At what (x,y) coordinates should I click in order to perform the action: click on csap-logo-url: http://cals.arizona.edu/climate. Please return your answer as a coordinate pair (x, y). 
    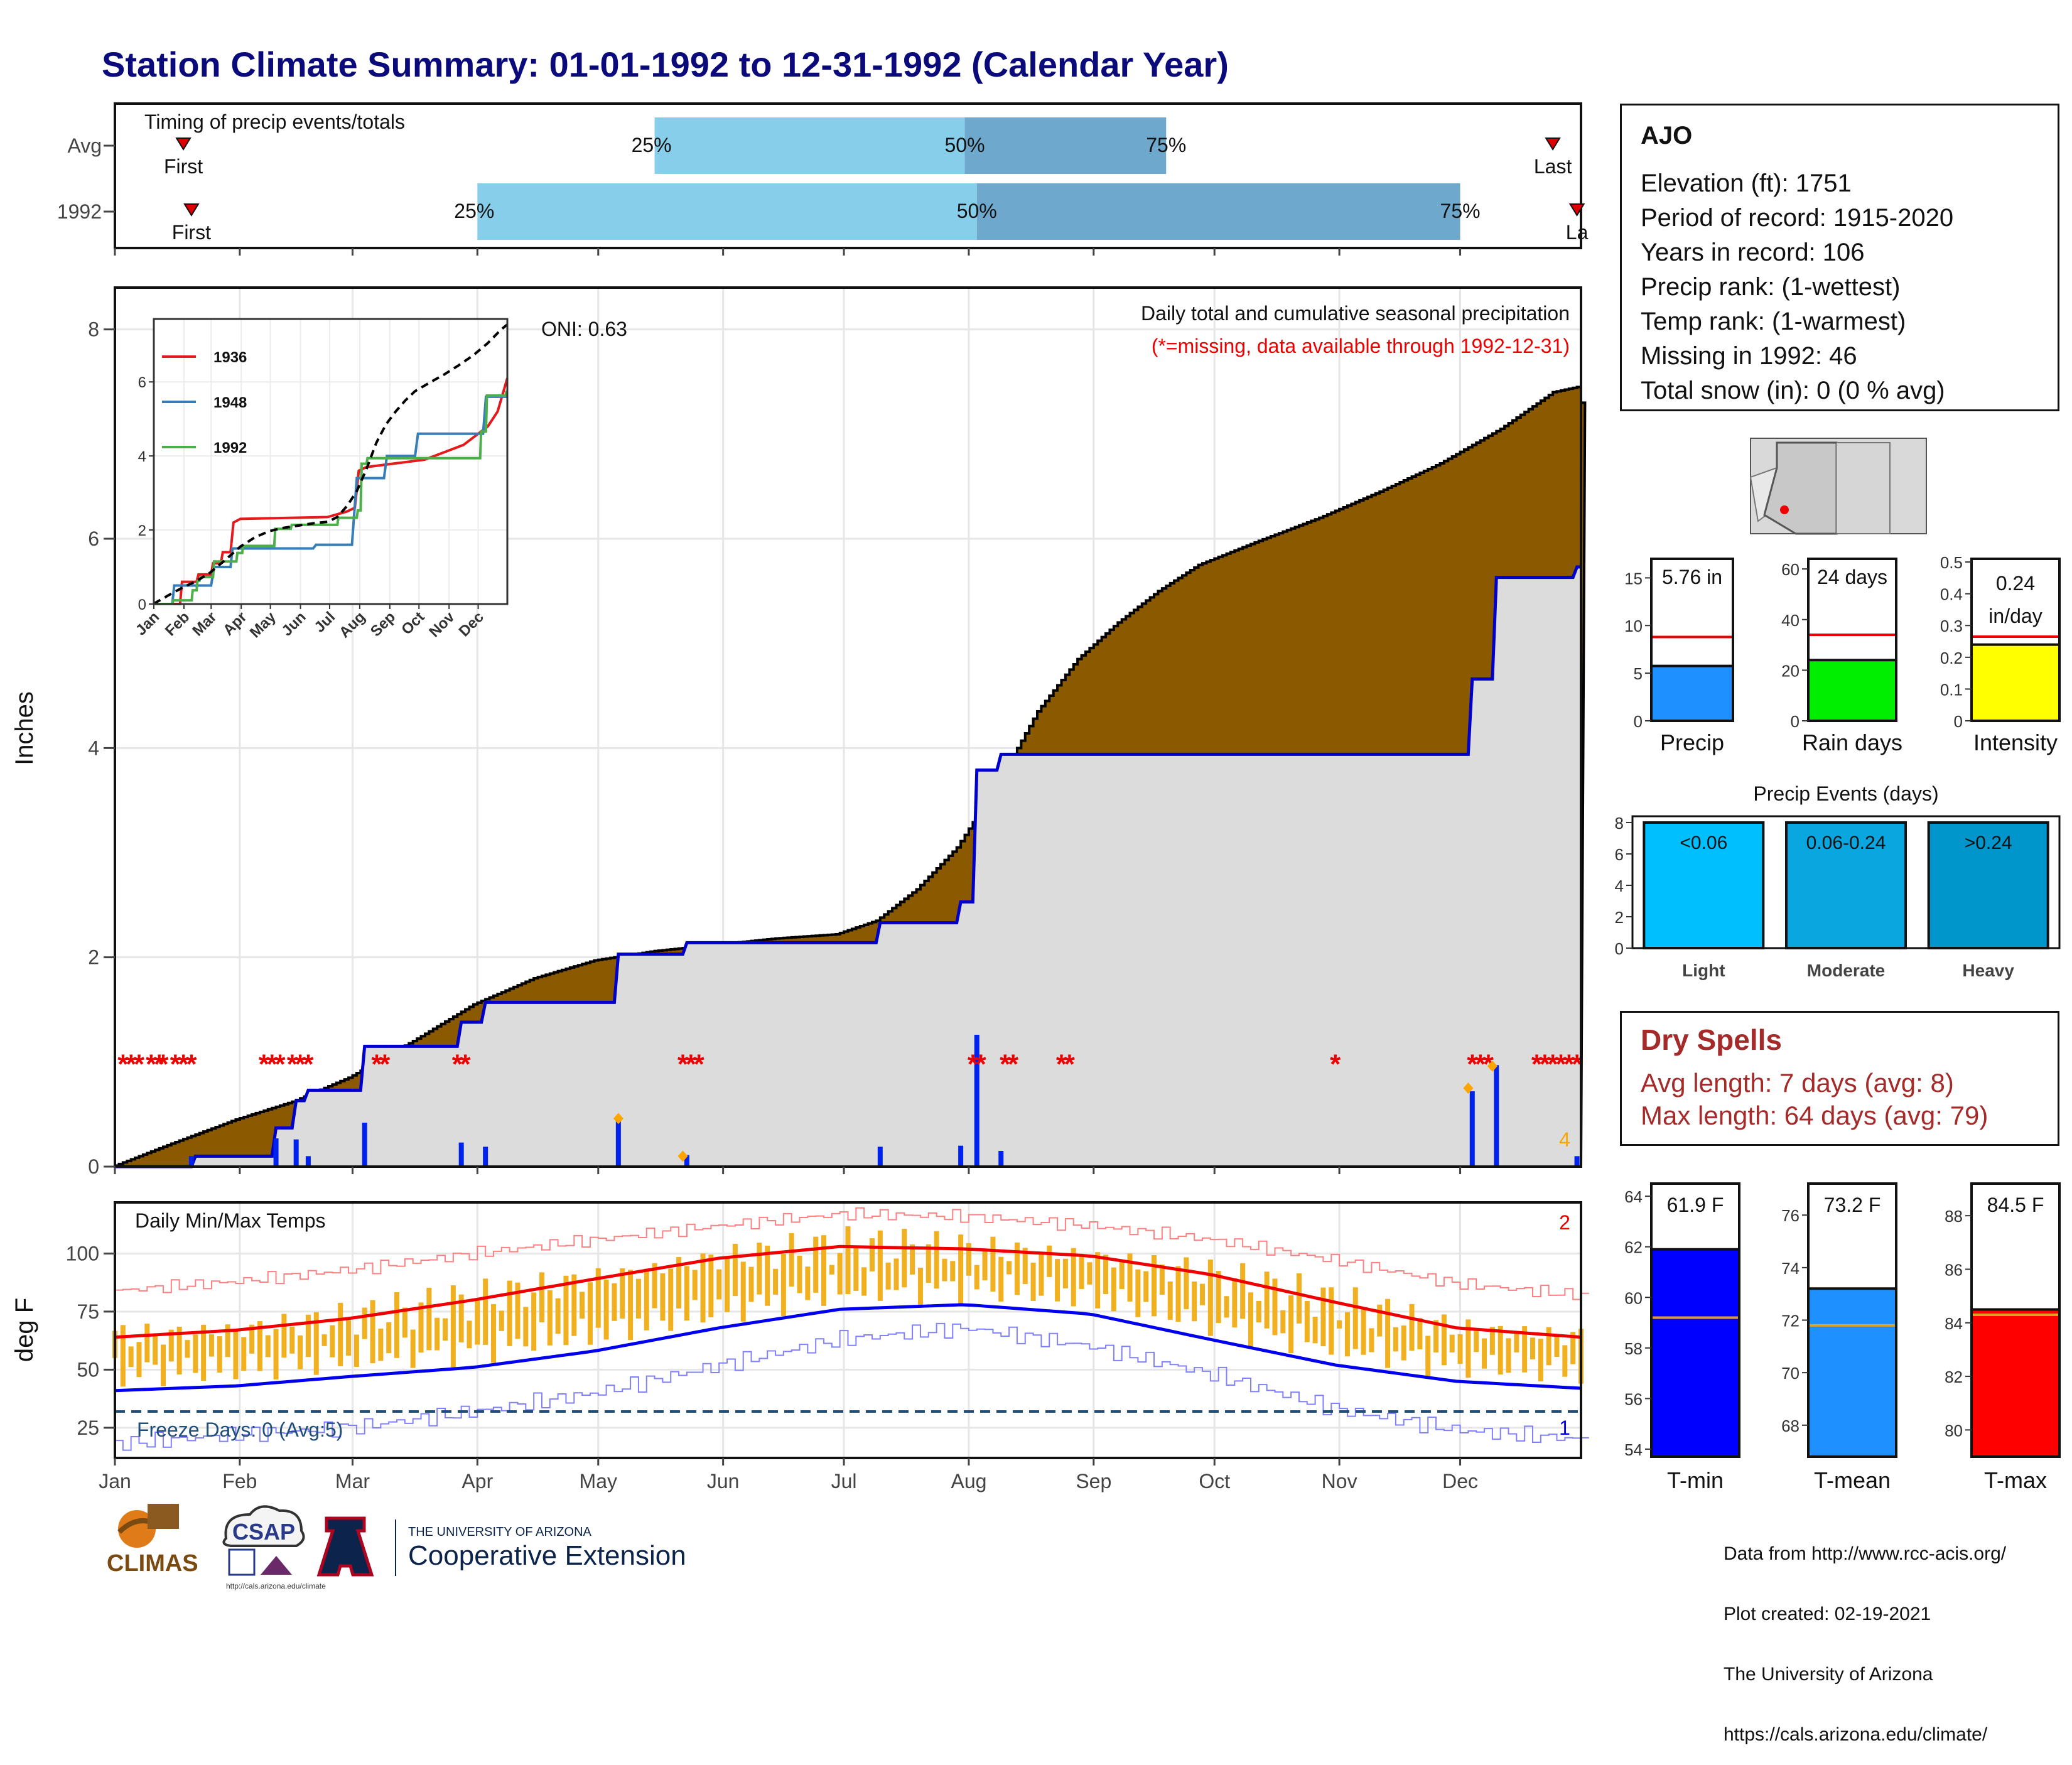
    Looking at the image, I should click on (276, 1586).